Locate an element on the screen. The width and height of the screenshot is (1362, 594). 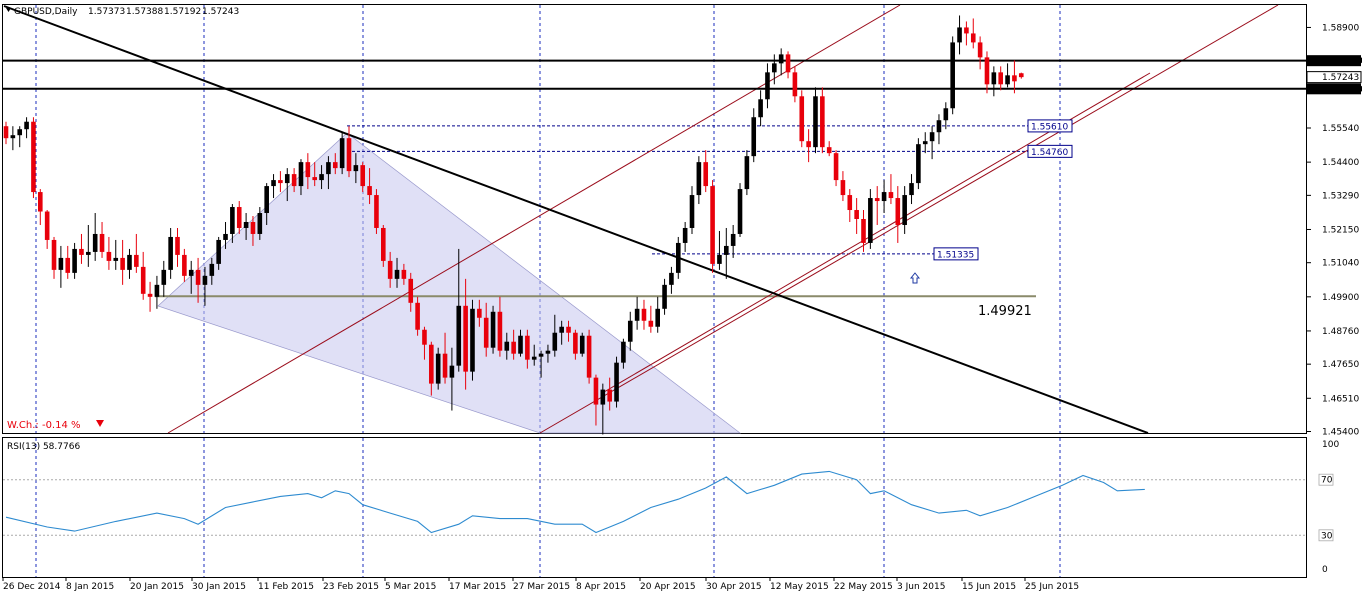
x-tick-label: 12 May 2015 is located at coordinates (799, 587).